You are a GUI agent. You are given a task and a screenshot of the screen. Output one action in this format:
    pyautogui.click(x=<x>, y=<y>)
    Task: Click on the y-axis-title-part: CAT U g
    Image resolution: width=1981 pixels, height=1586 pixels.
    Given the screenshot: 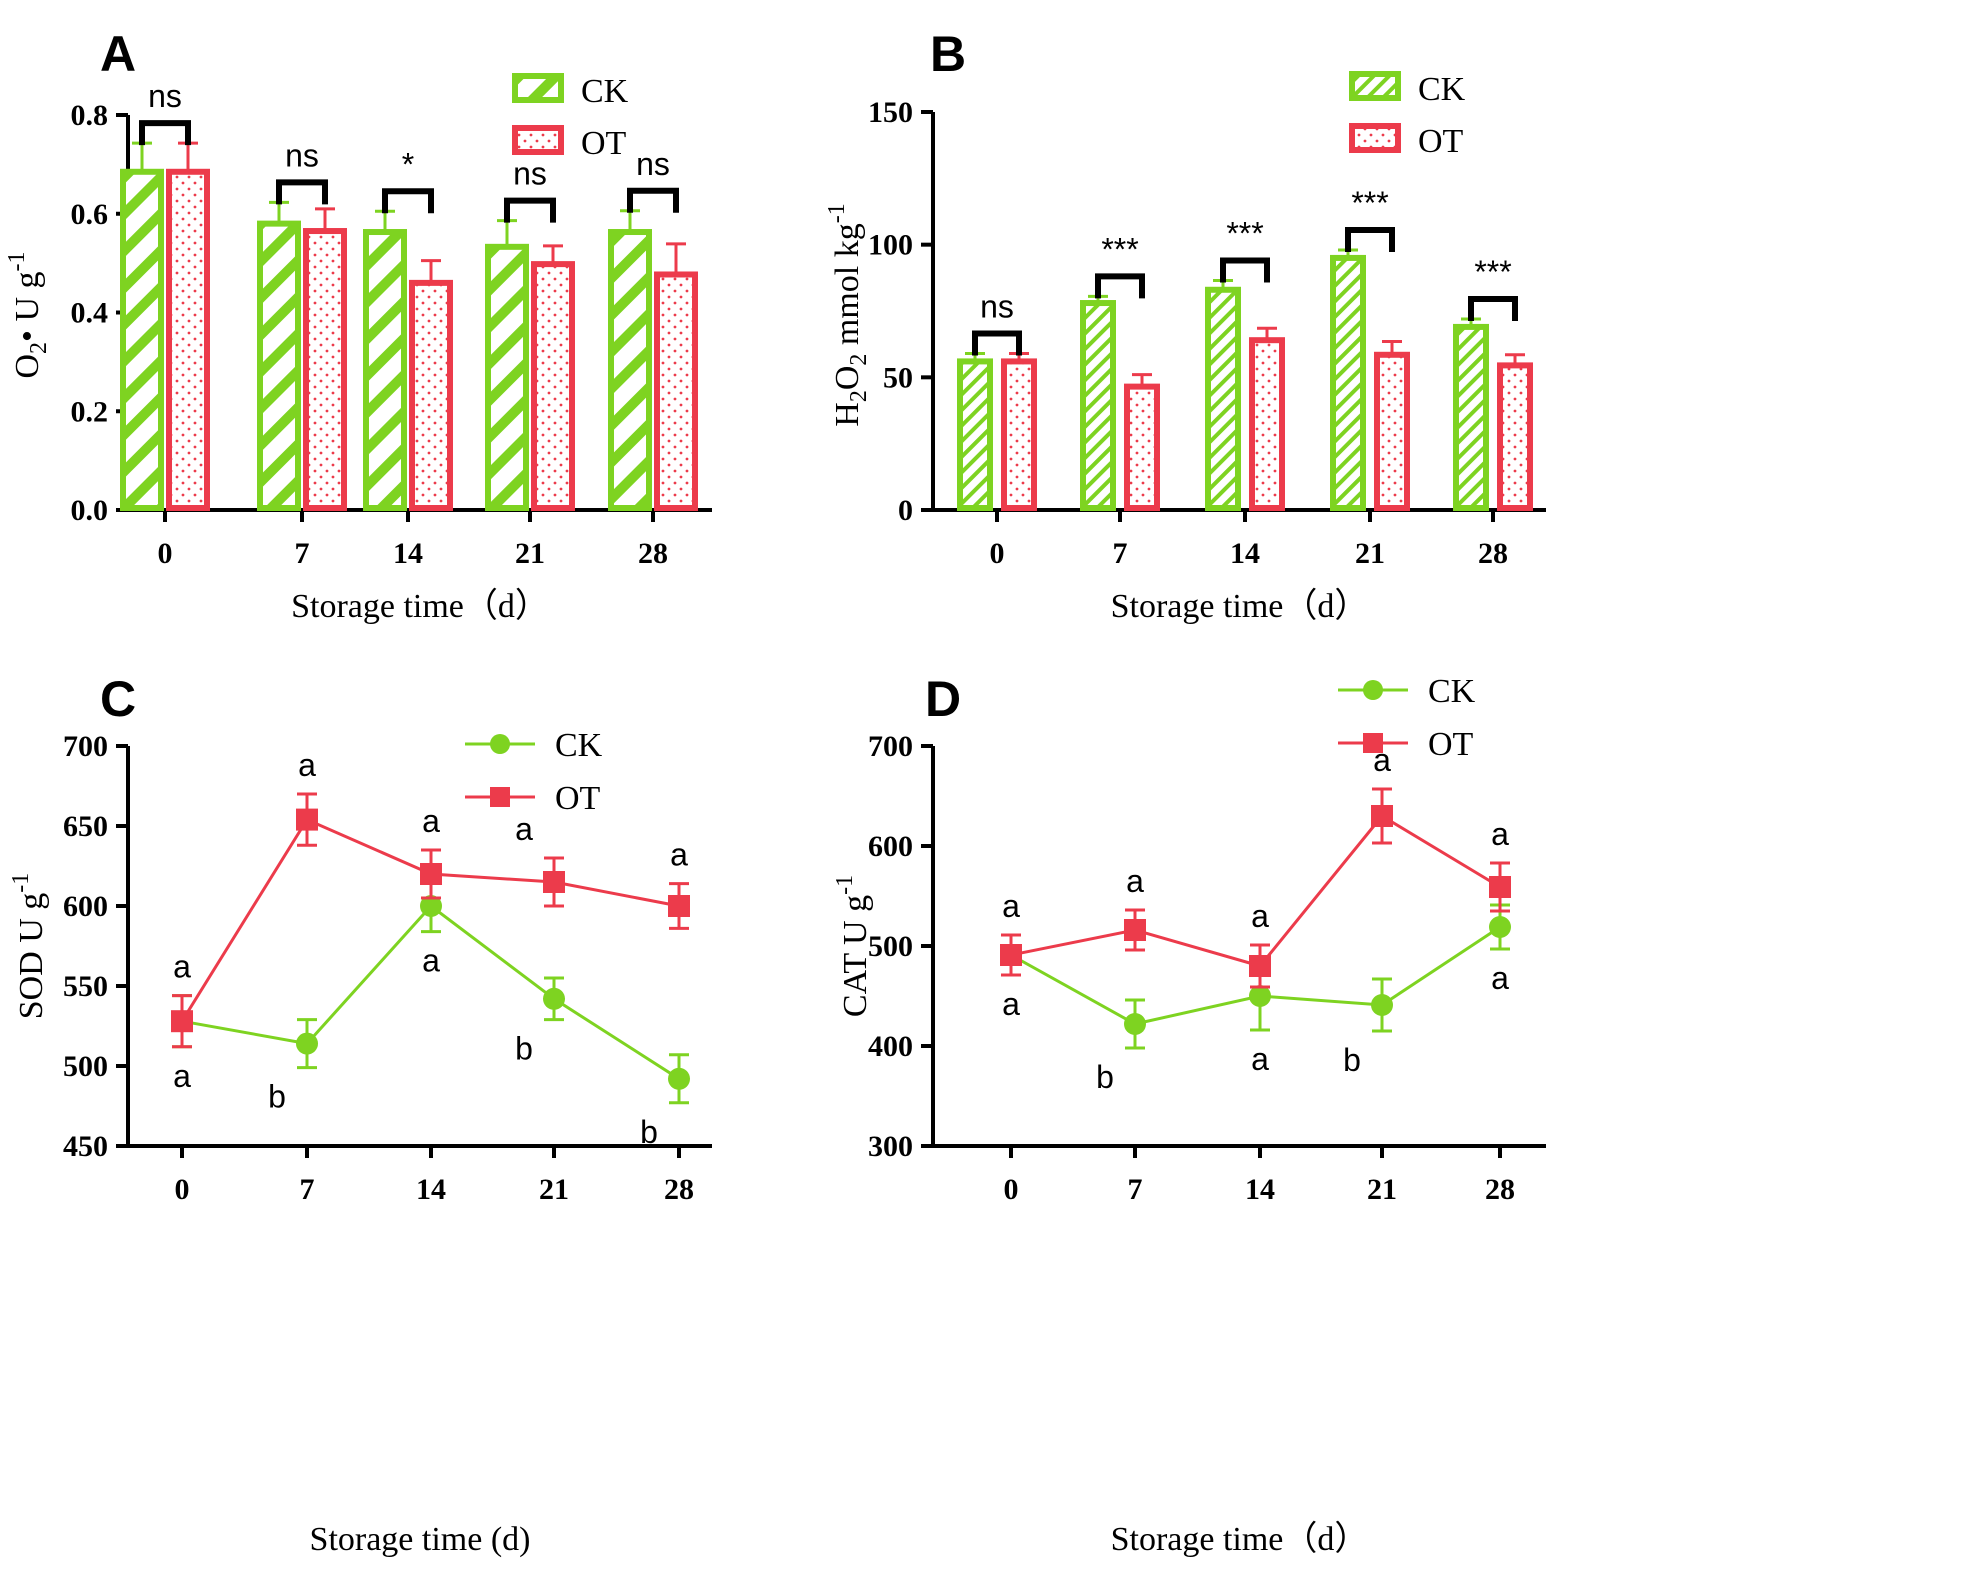 What is the action you would take?
    pyautogui.click(x=855, y=956)
    